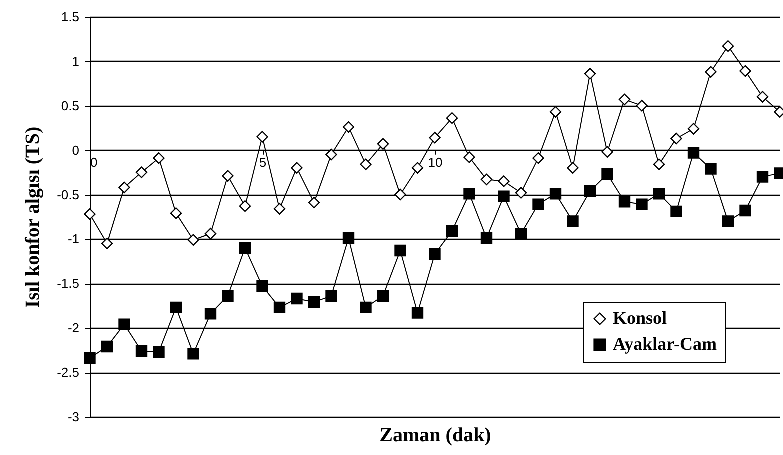 This screenshot has height=455, width=783. What do you see at coordinates (94, 162) in the screenshot?
I see `x-tick-label: 0` at bounding box center [94, 162].